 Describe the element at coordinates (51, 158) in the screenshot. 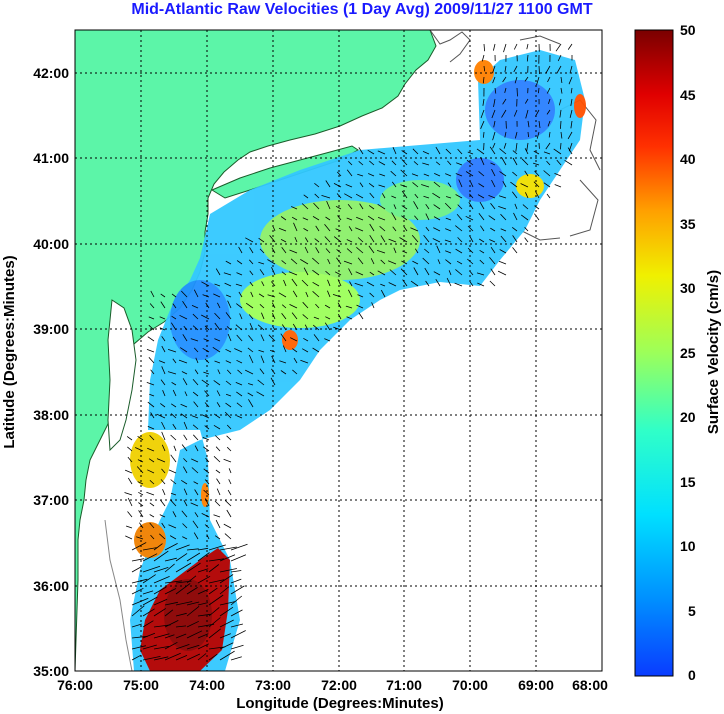

I see `y-tick-label: 41:00` at that location.